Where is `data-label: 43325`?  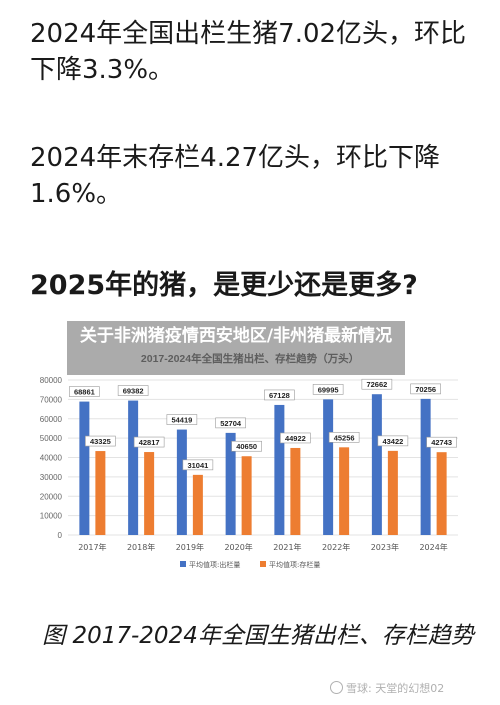
data-label: 43325 is located at coordinates (100, 441).